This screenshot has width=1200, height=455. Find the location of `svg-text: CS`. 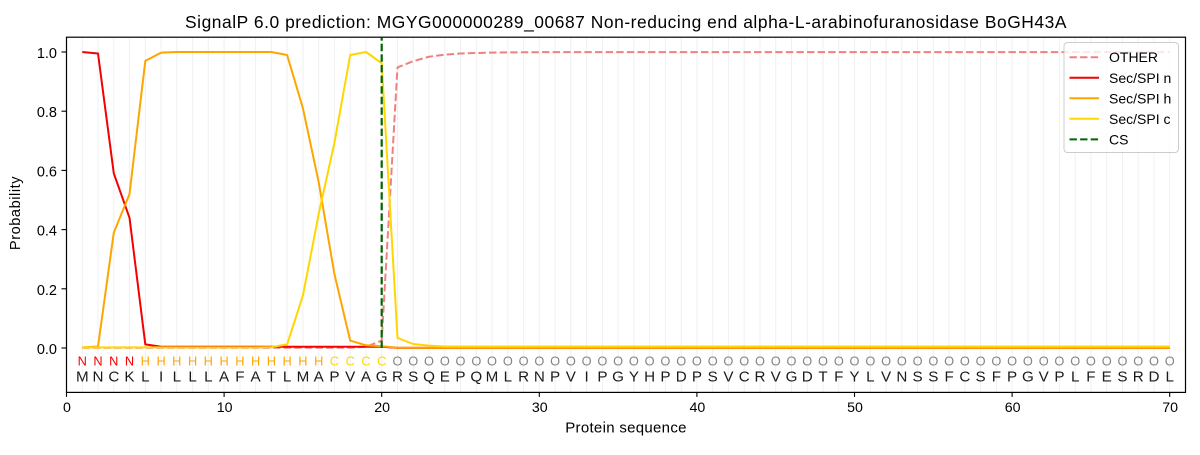

svg-text: CS is located at coordinates (1118, 139).